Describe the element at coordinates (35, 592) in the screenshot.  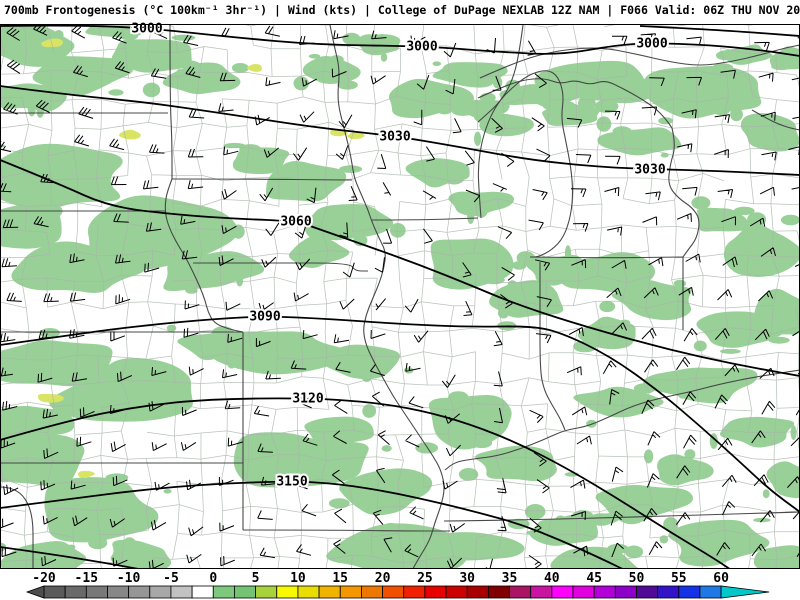
I see `colorbar-left-arrow` at that location.